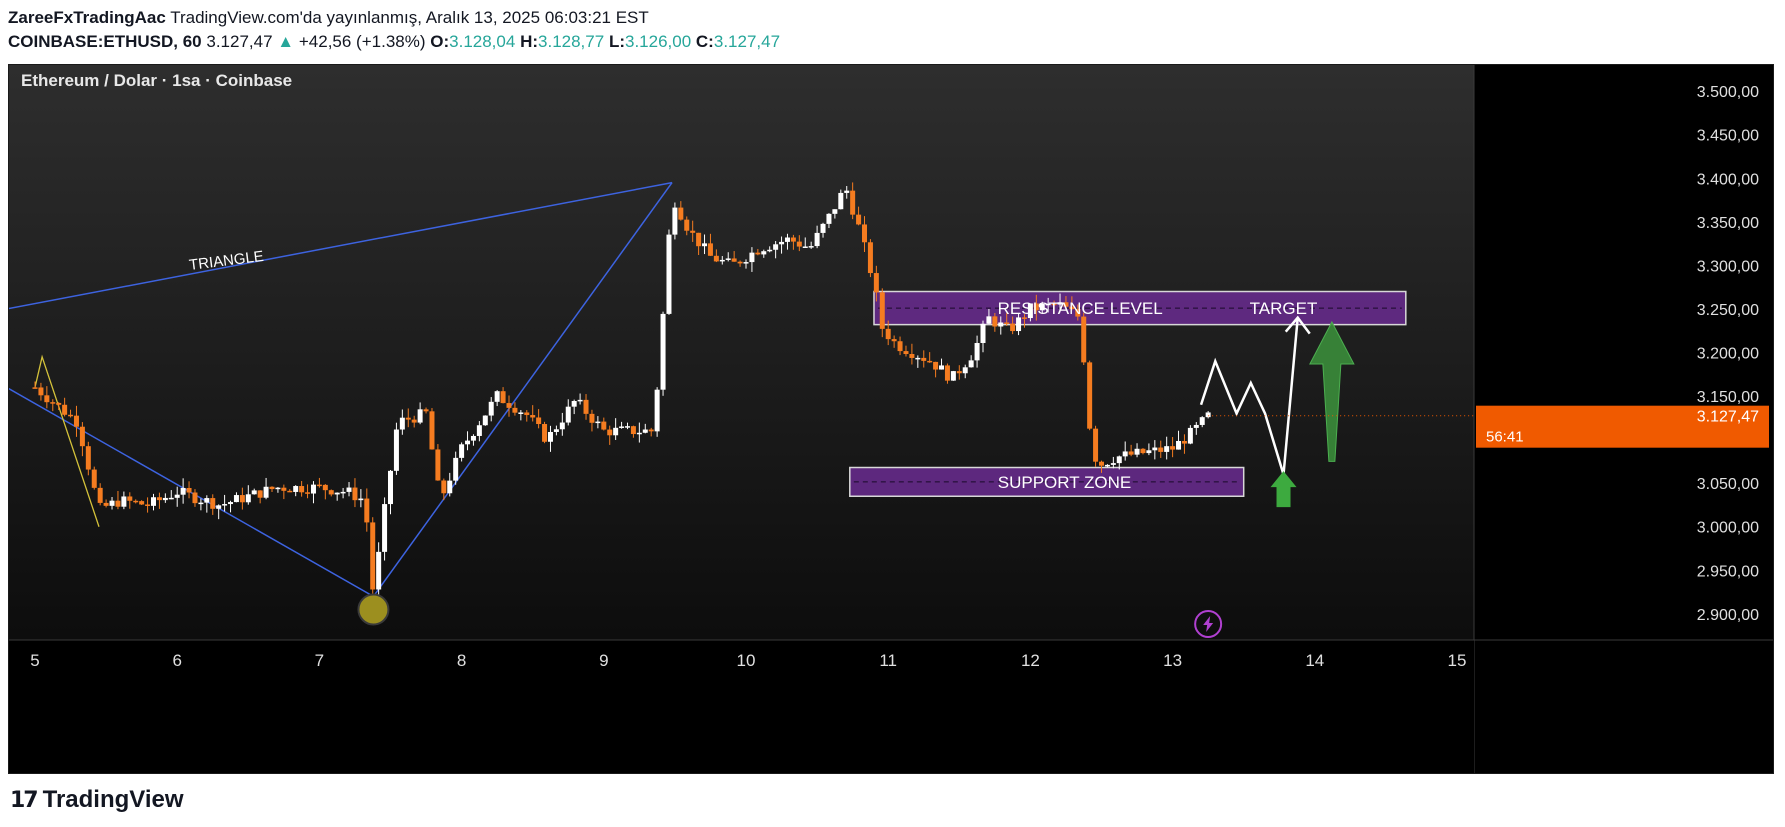 Image resolution: width=1785 pixels, height=827 pixels. Describe the element at coordinates (113, 799) in the screenshot. I see `brand-name: TradingView` at that location.